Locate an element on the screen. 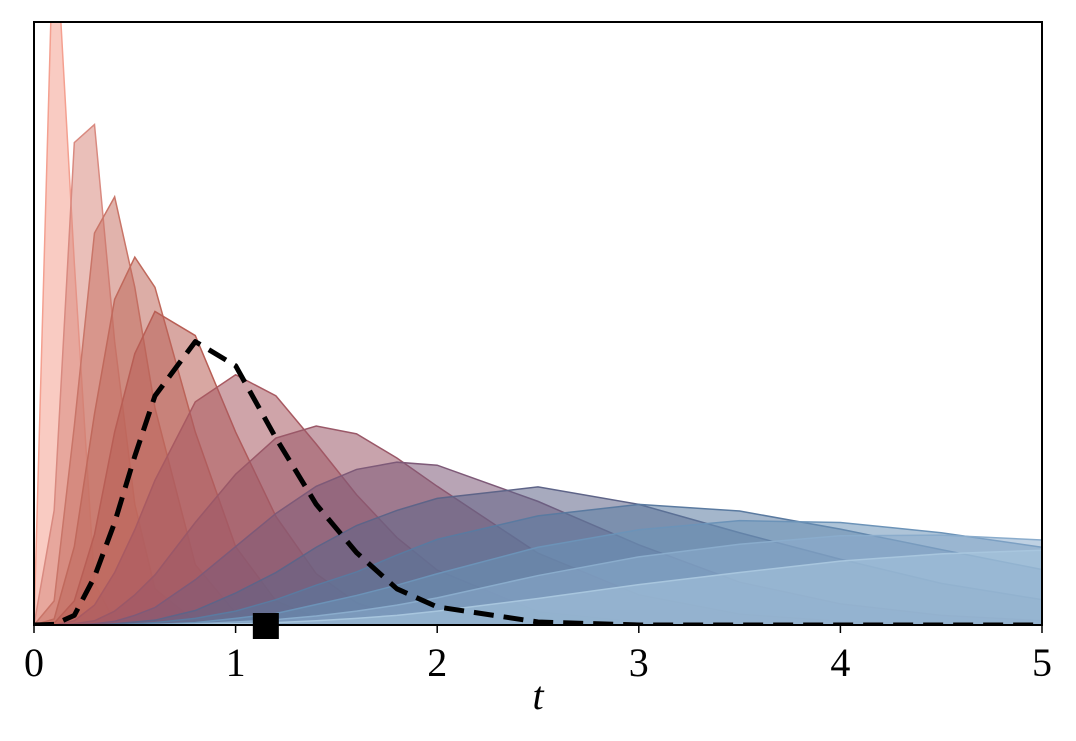 The image size is (1076, 741). density-area is located at coordinates (538, 587).